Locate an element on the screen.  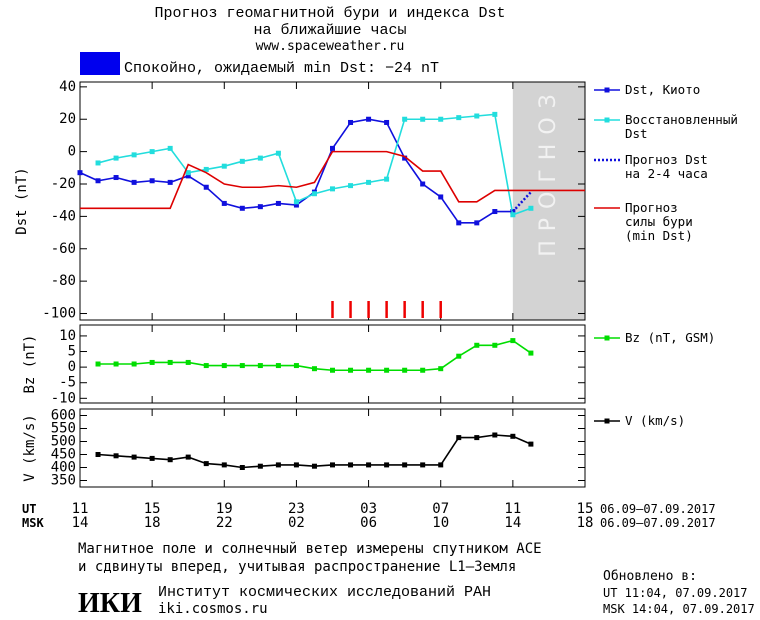
legend-label: Прогноз Dst на 2-4 часа is located at coordinates (666, 166).